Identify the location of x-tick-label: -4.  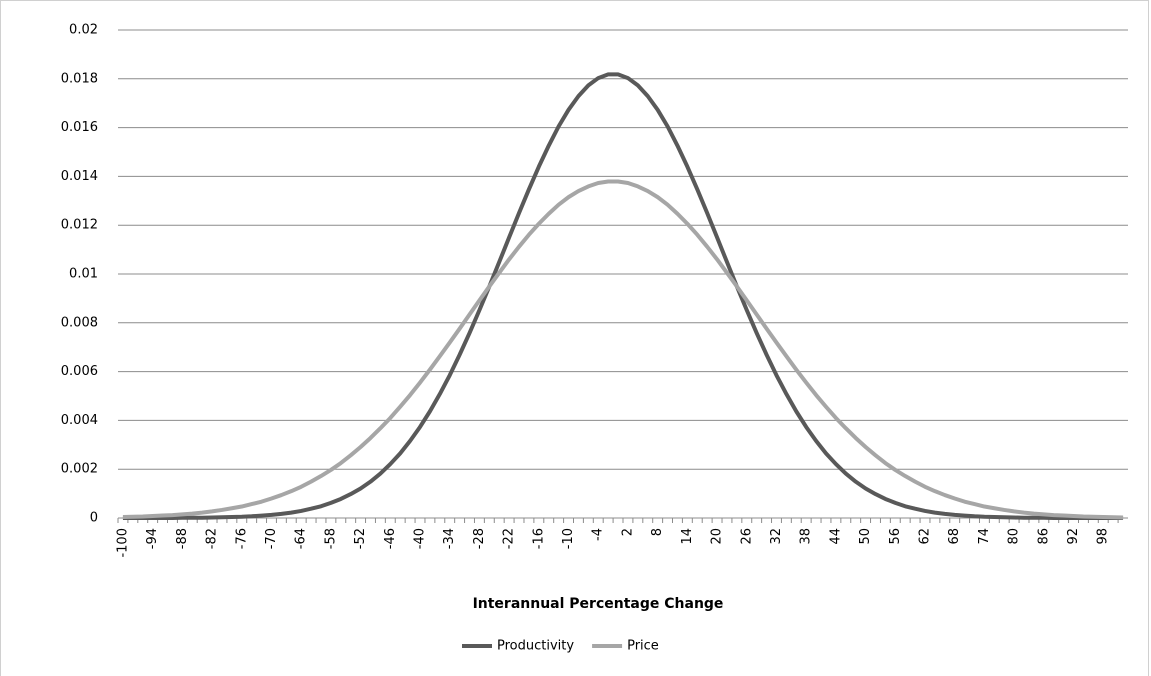
(598, 534).